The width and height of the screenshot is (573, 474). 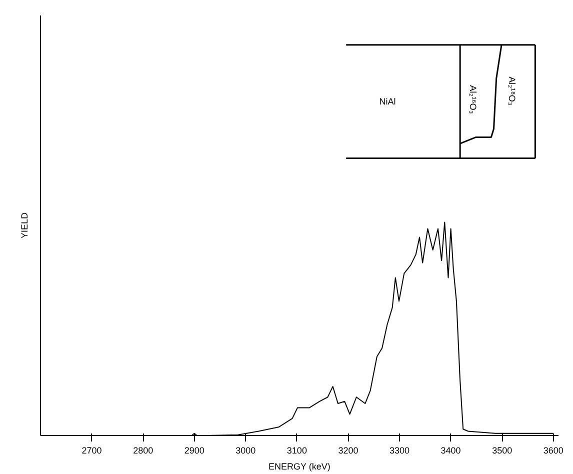 What do you see at coordinates (450, 451) in the screenshot?
I see `x-tick-label: 3400` at bounding box center [450, 451].